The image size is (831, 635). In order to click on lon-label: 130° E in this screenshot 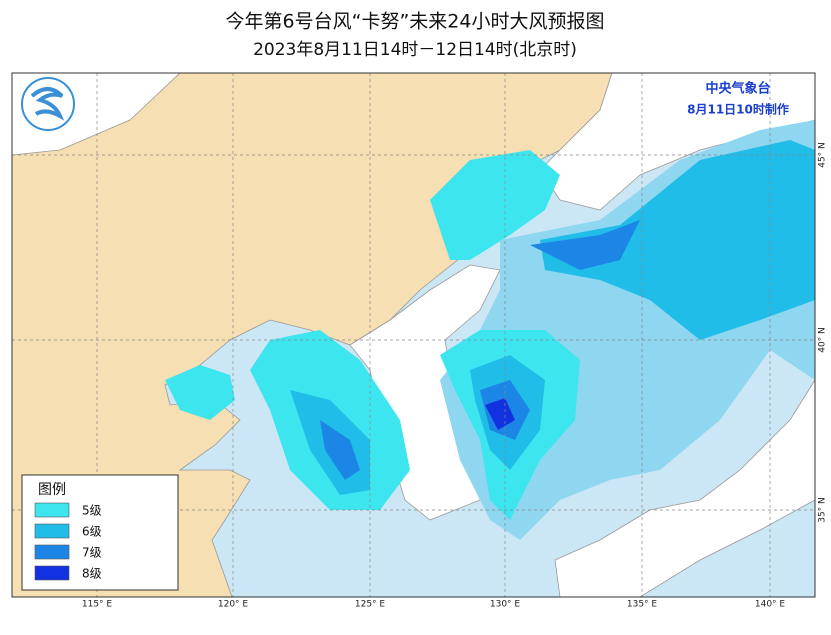, I will do `click(505, 605)`.